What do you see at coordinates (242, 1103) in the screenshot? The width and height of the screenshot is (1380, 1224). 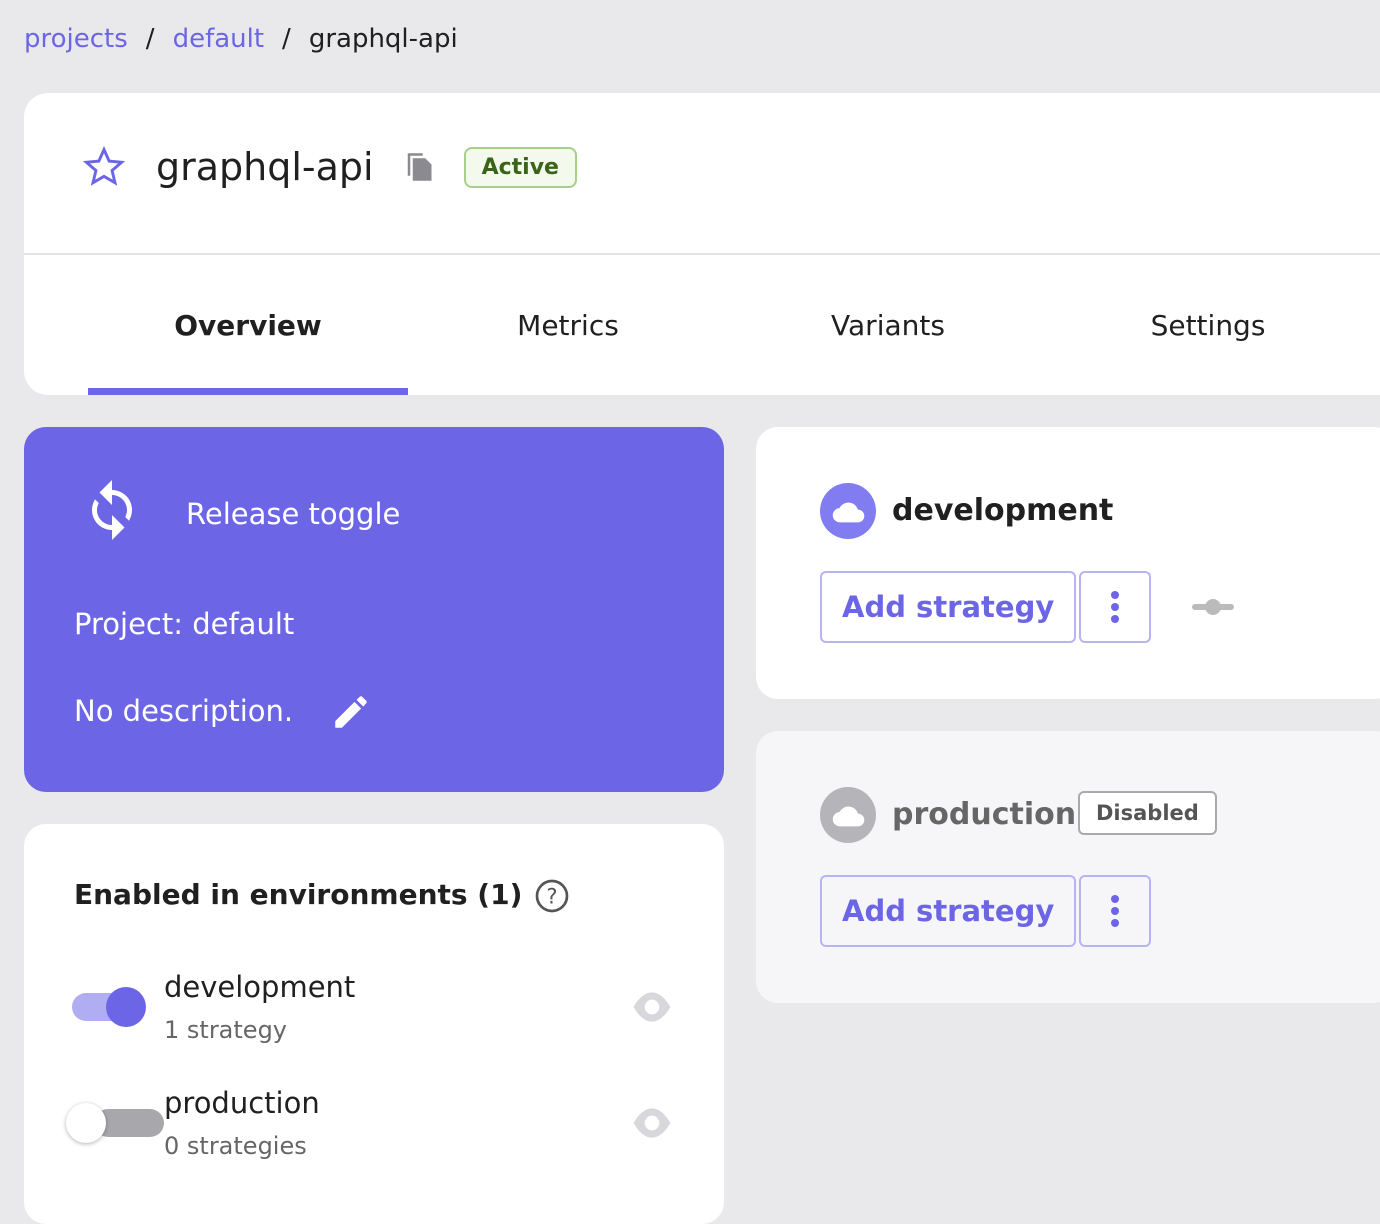 I see `env-name: production` at bounding box center [242, 1103].